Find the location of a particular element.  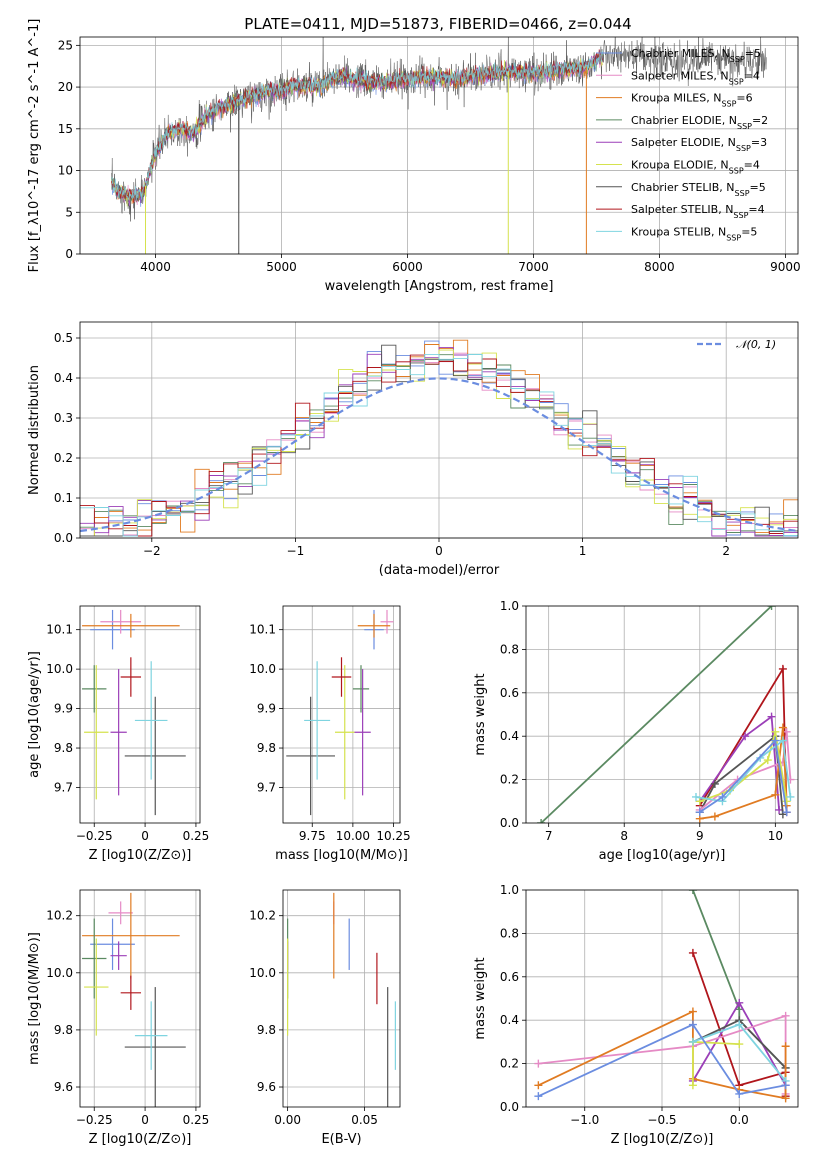

x-tick-label: 9.75 is located at coordinates (312, 836).